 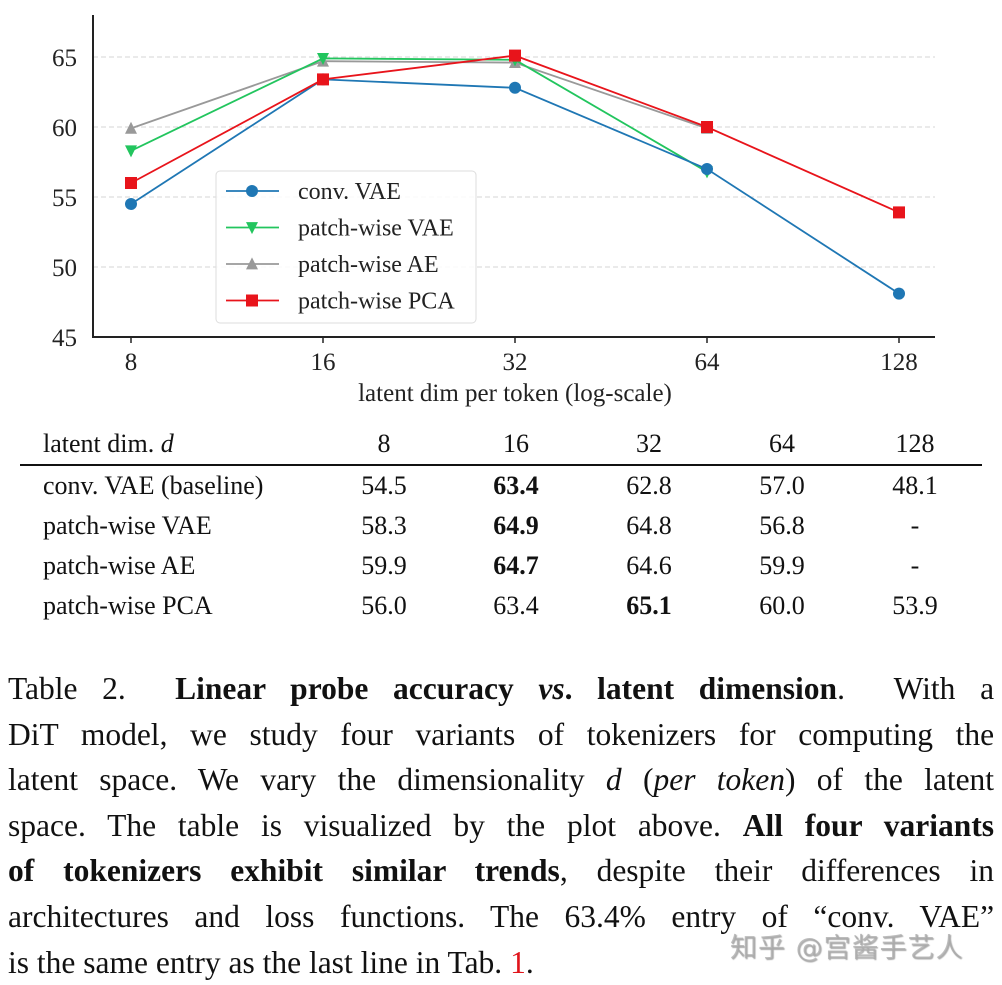 What do you see at coordinates (19, 962) in the screenshot?
I see `caption-text: is` at bounding box center [19, 962].